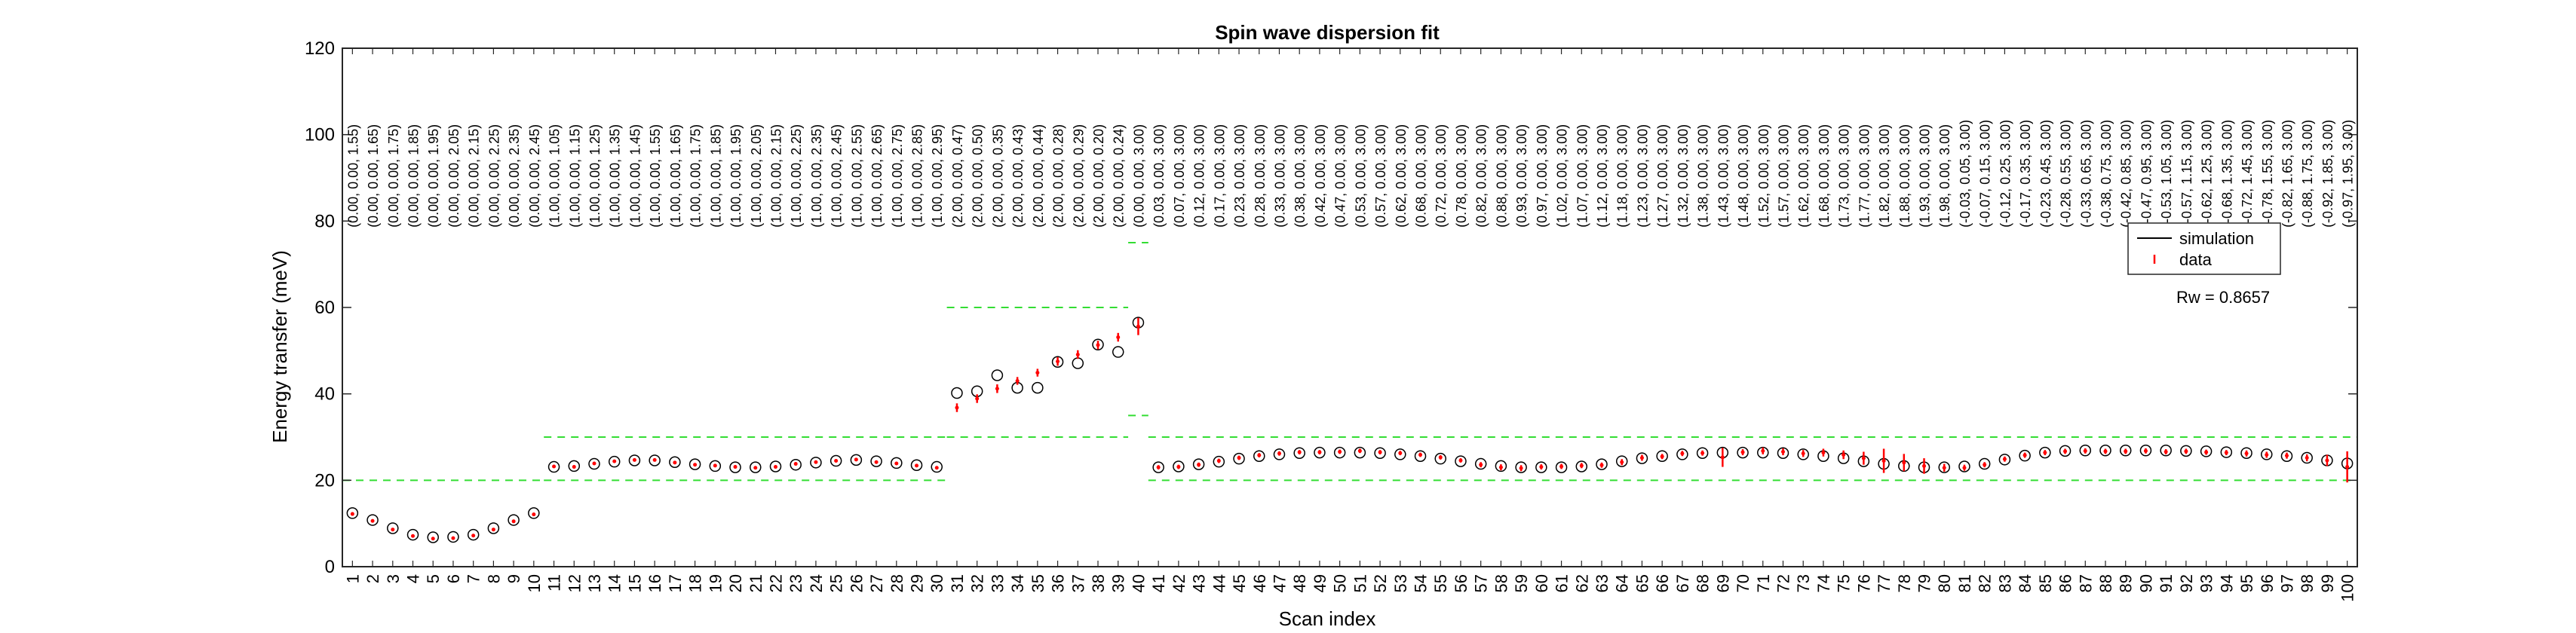 The height and width of the screenshot is (633, 2576). I want to click on x-tick-label-70: 70, so click(1743, 583).